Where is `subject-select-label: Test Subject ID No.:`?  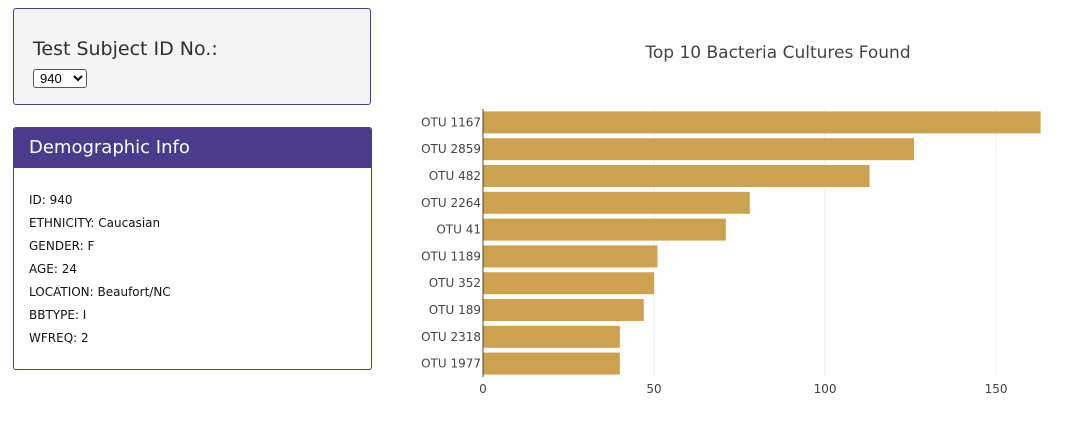 subject-select-label: Test Subject ID No.: is located at coordinates (125, 49).